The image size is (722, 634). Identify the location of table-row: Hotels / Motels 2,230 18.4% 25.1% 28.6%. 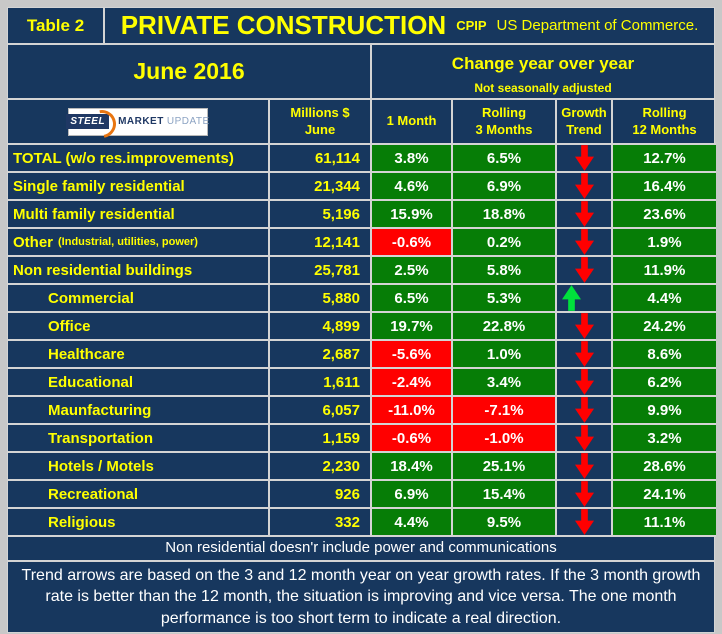
(362, 467).